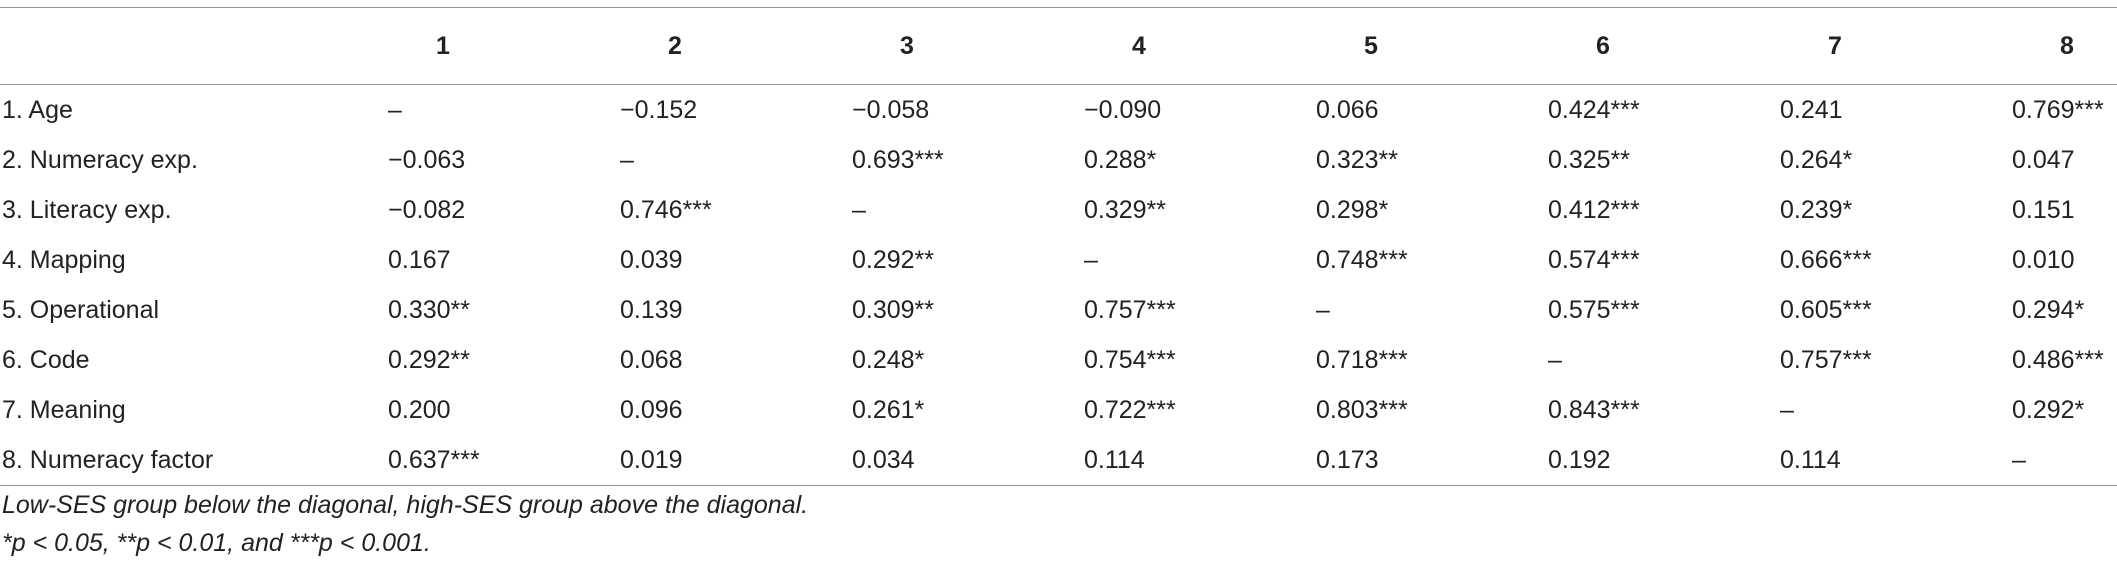 This screenshot has width=2117, height=565. Describe the element at coordinates (427, 209) in the screenshot. I see `table-cell: −0.082` at that location.